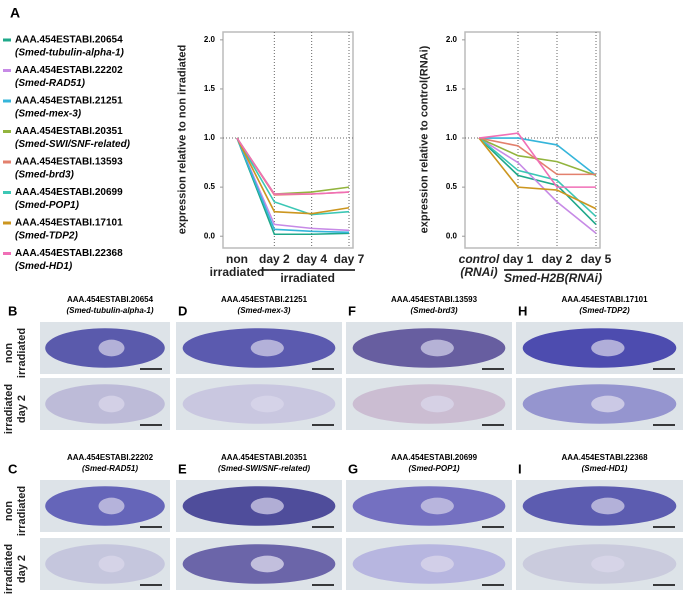 Image resolution: width=685 pixels, height=601 pixels. Describe the element at coordinates (604, 299) in the screenshot. I see `panel-id: AAA.454ESTABI.17101` at that location.